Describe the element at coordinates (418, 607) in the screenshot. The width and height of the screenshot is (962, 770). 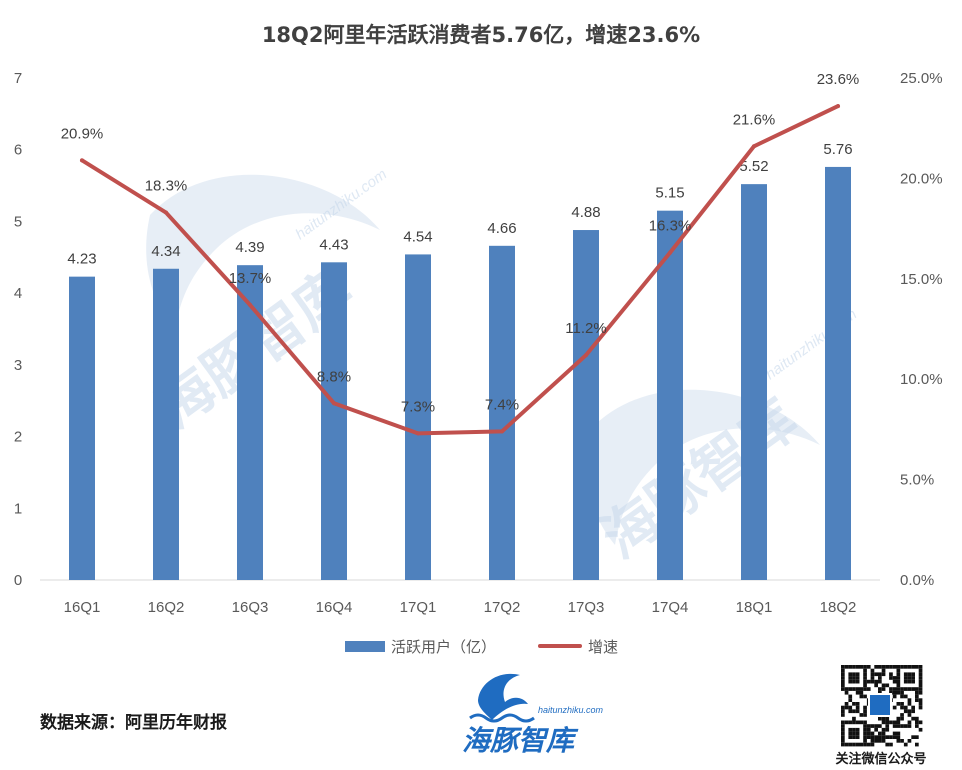
I see `x-axis-tick-label: 17Q1` at that location.